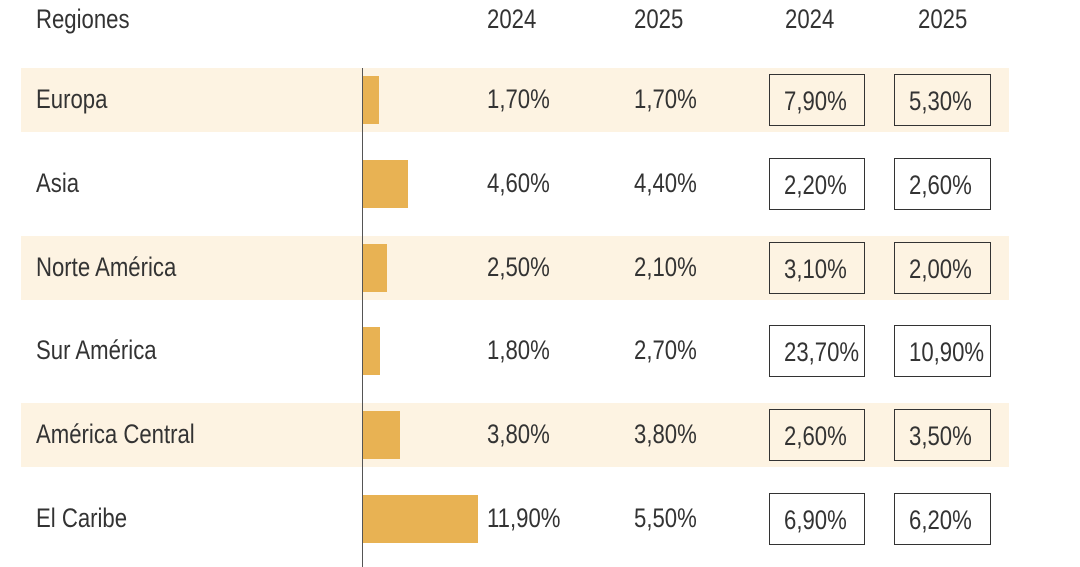 This screenshot has width=1080, height=567. I want to click on boxed-value-2024-text: 7,90%, so click(815, 101).